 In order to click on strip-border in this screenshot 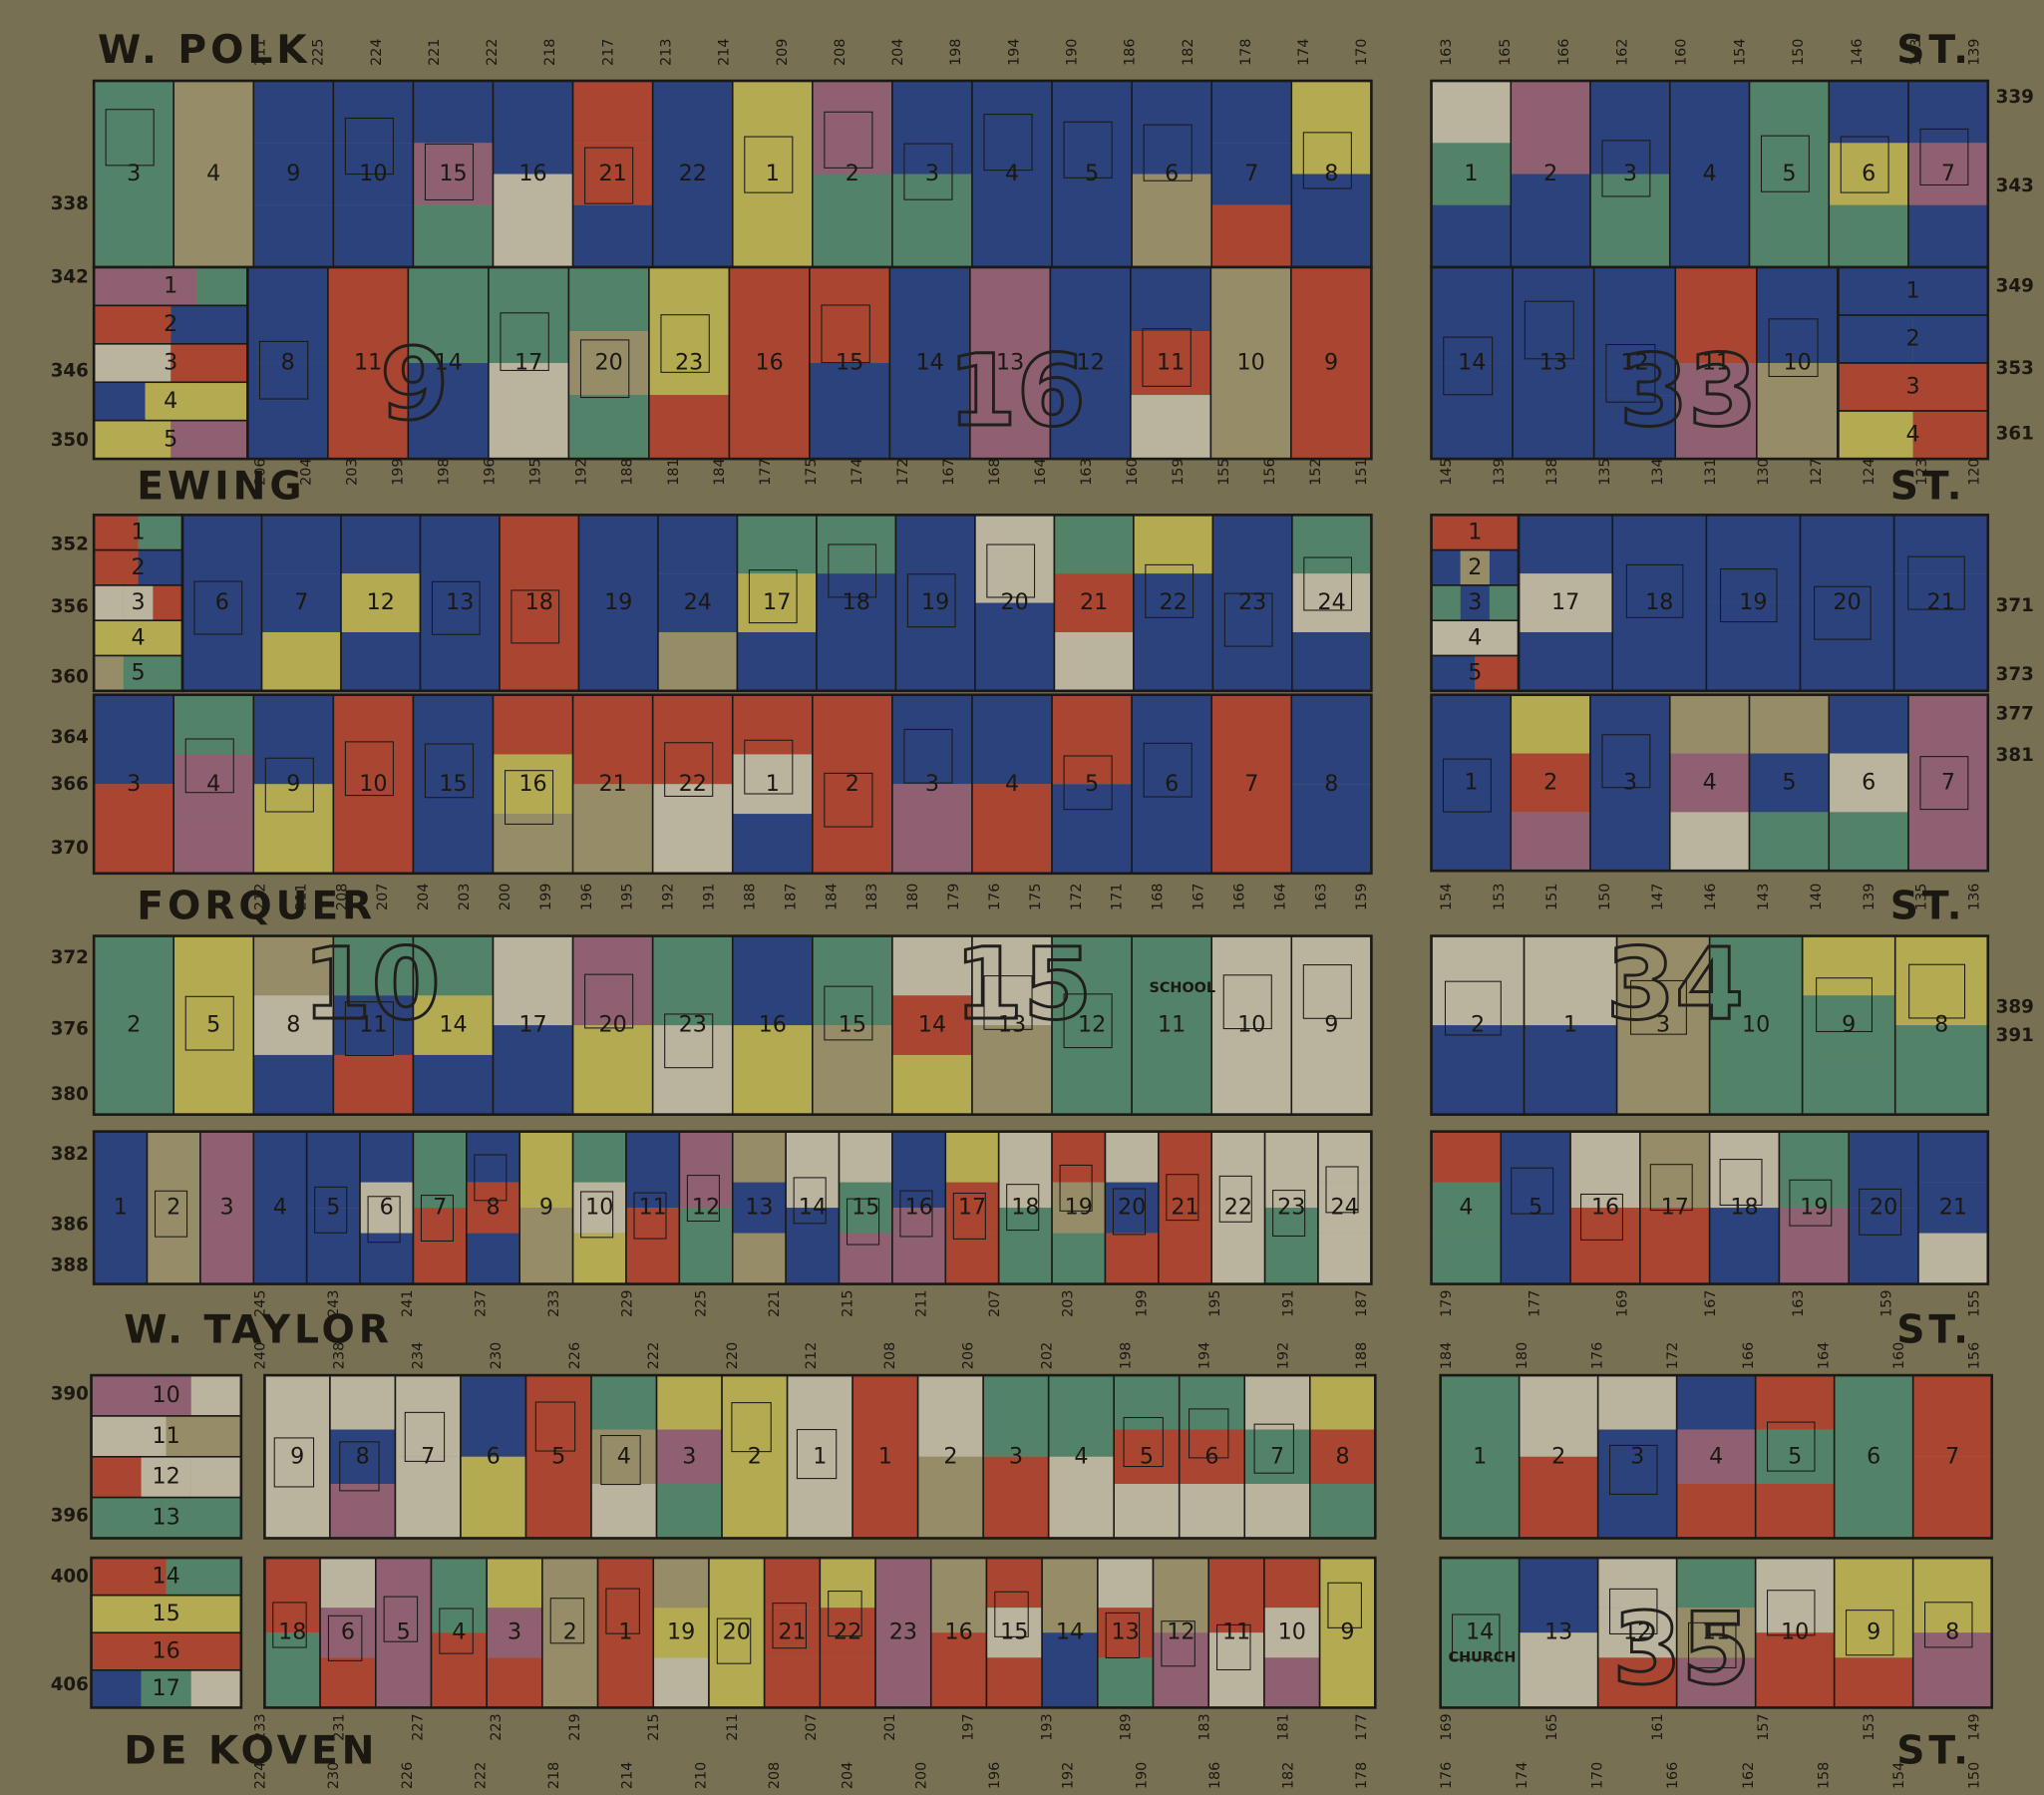, I will do `click(809, 363)`.